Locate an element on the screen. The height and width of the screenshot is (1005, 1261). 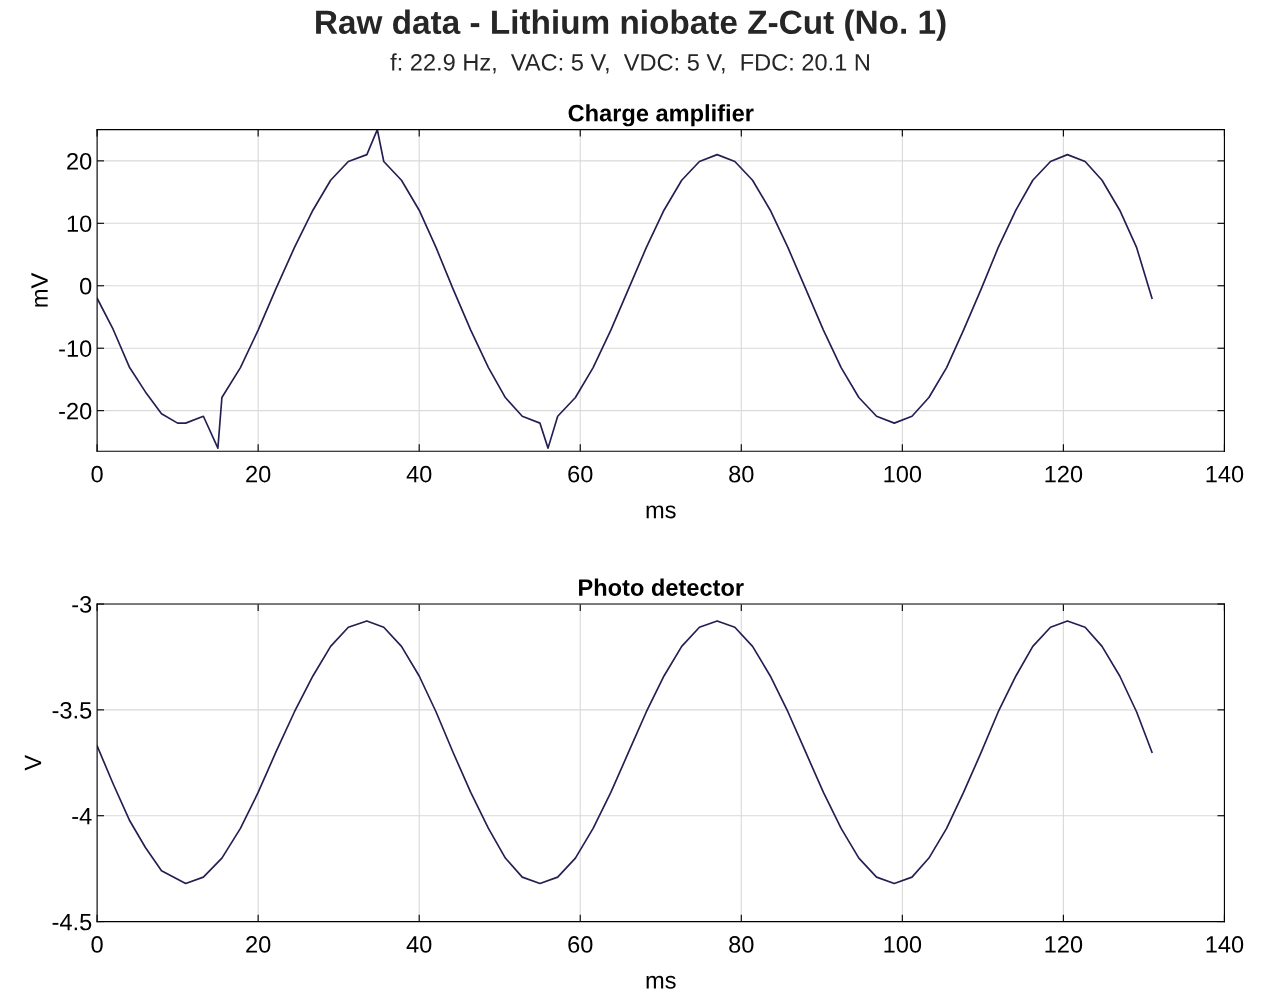
text: f: 22.9 Hz, VAC: 5 V, VDC: 5 V, FDC: 20.1 N is located at coordinates (629, 63).